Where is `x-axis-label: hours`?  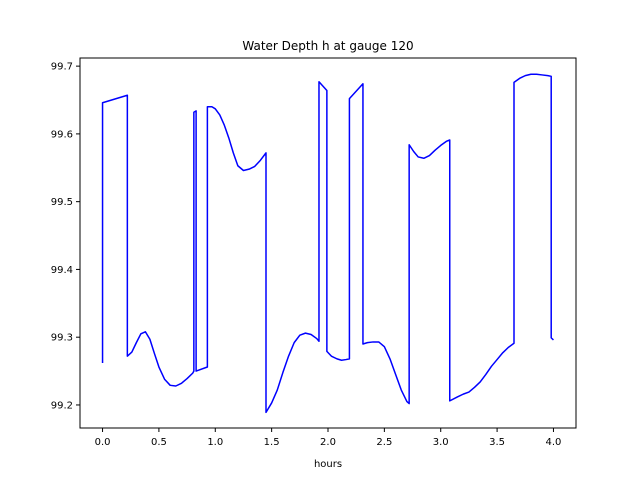
x-axis-label: hours is located at coordinates (328, 464).